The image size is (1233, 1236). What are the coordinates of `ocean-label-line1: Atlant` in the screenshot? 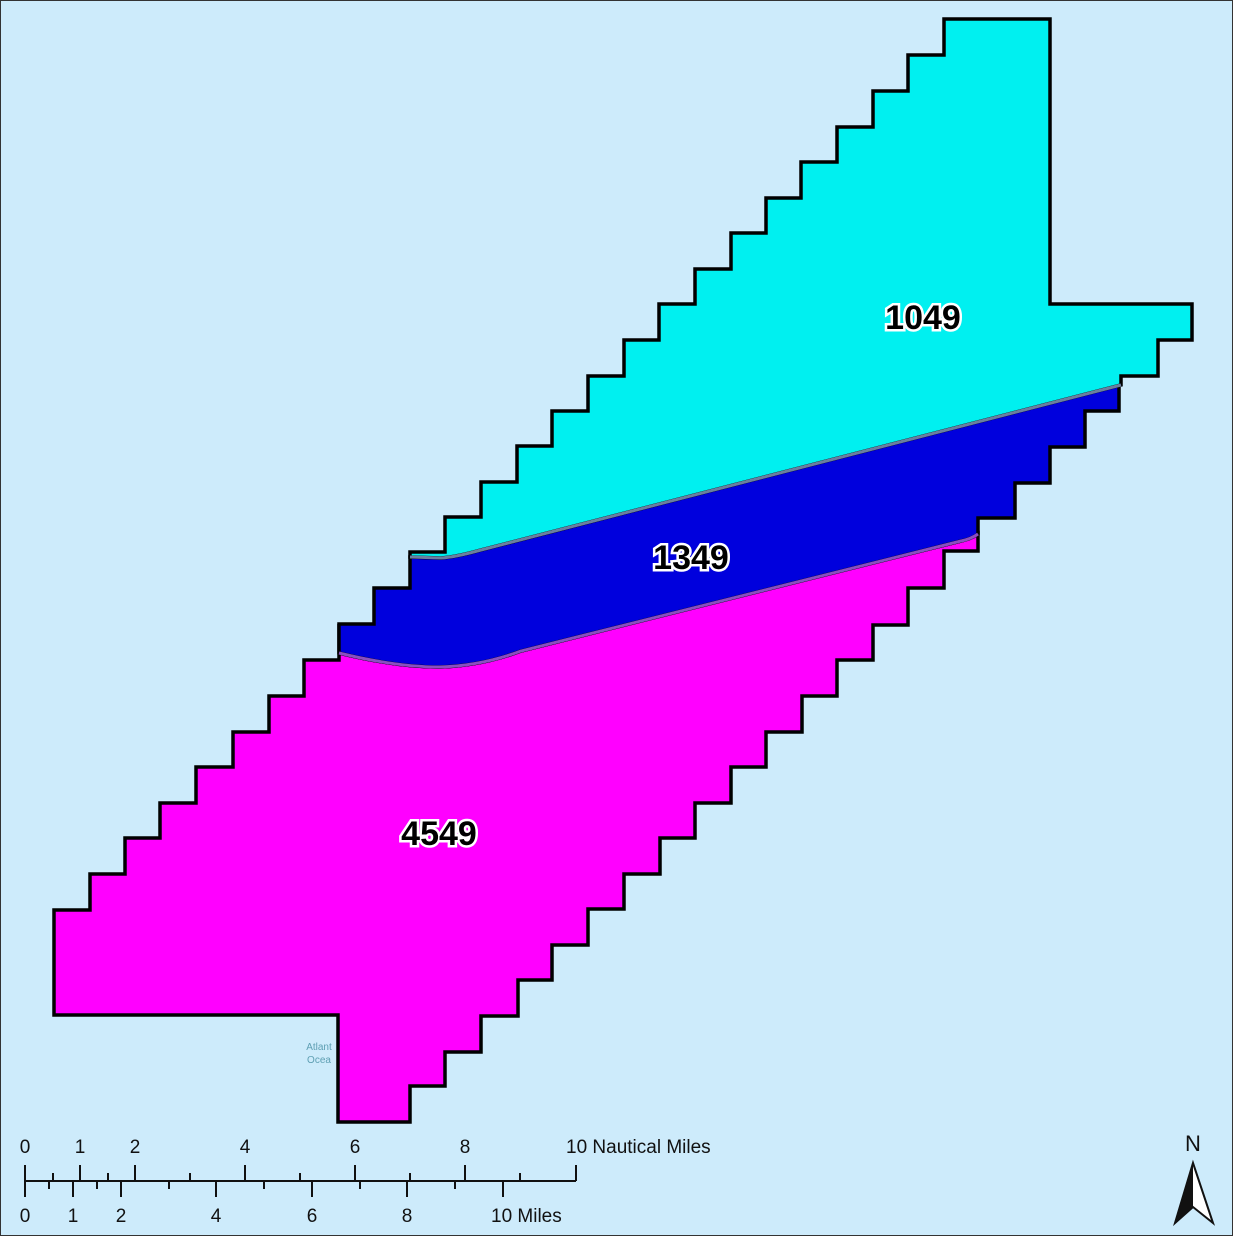 It's located at (319, 1047).